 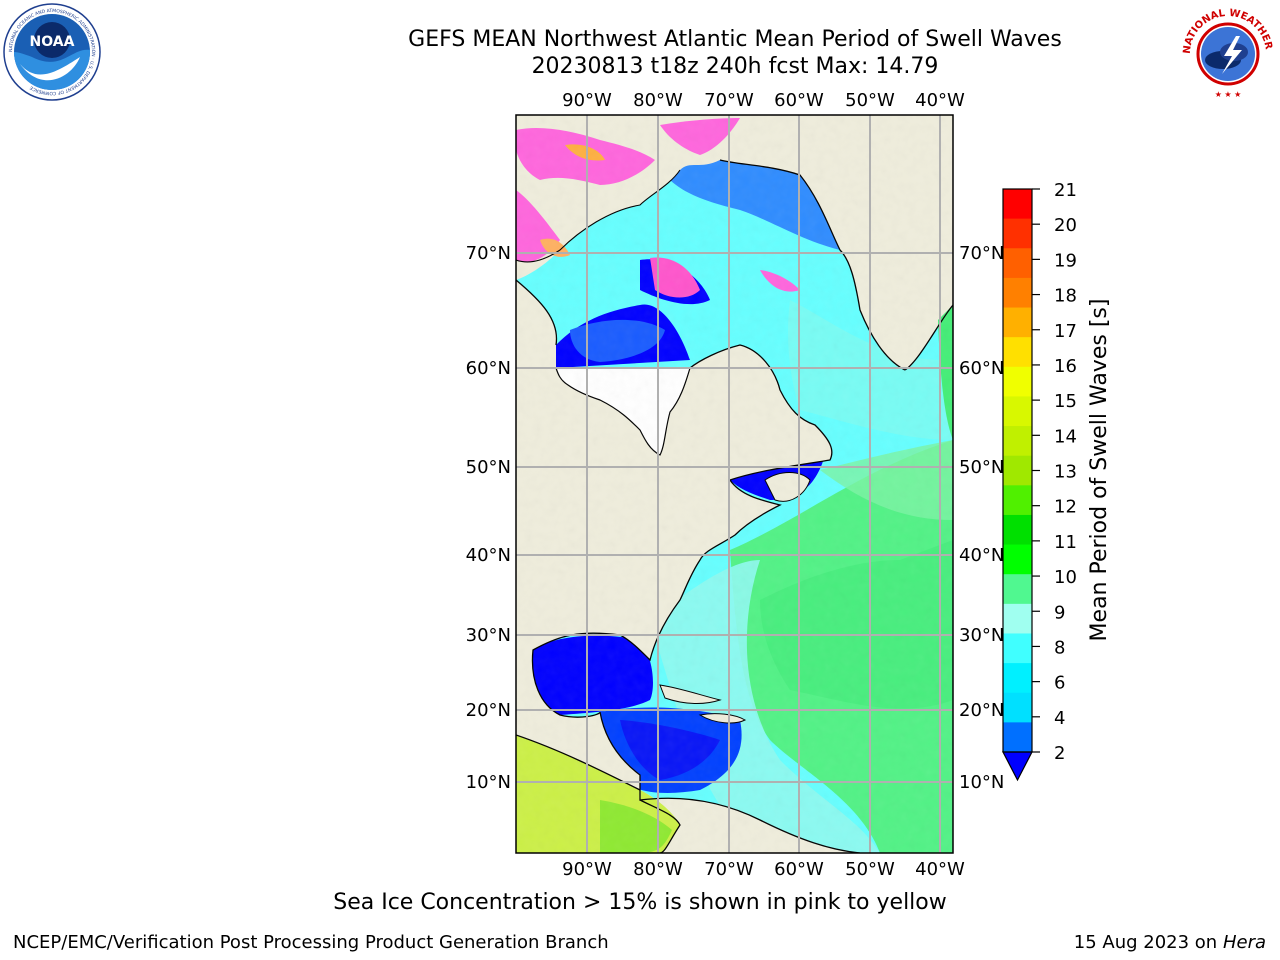 I want to click on colorbar-tick-label: 6, so click(x=1059, y=683).